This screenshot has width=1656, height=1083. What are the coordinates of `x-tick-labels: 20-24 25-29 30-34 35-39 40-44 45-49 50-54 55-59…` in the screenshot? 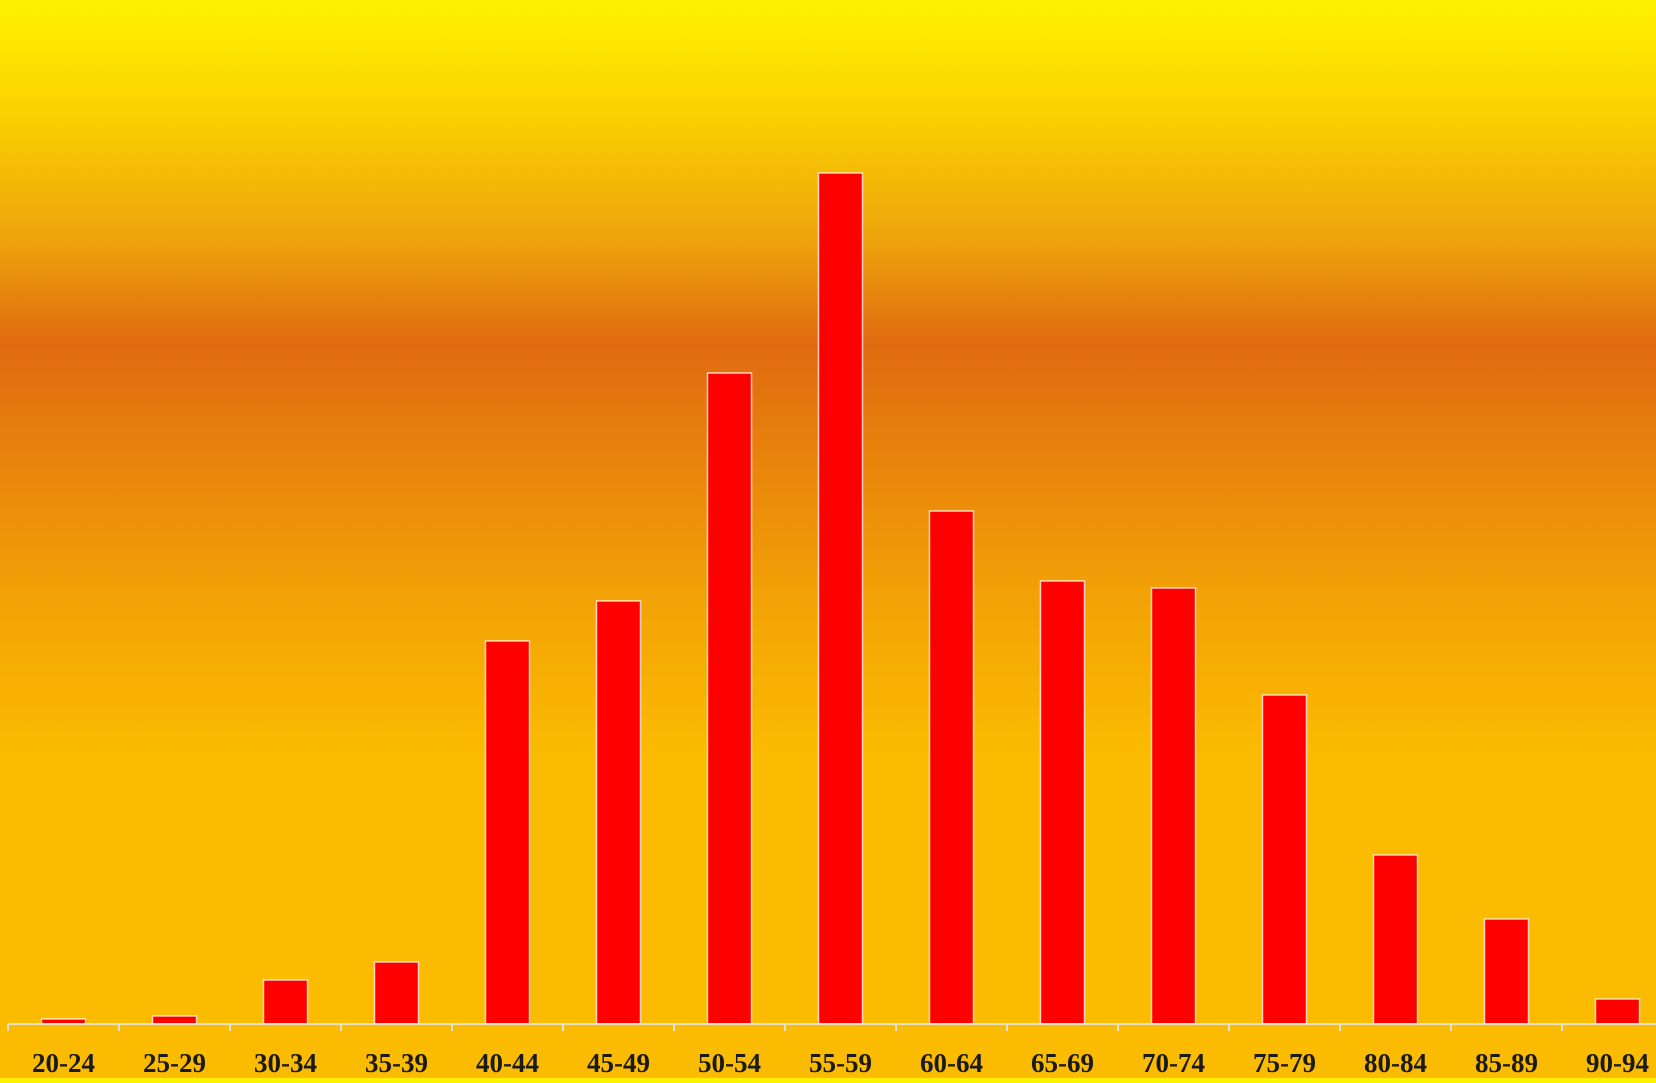 It's located at (840, 1063).